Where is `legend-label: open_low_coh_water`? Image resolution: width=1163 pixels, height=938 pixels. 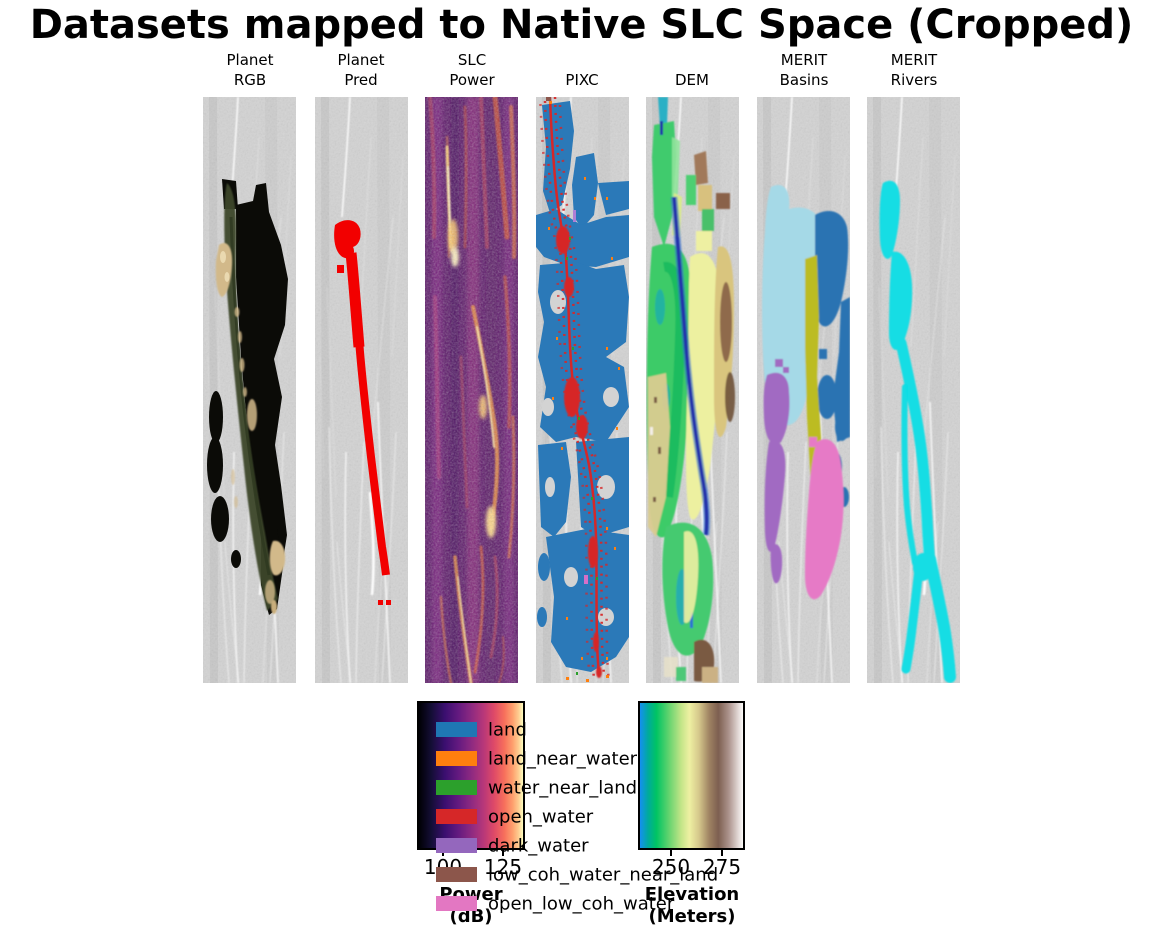
legend-label: open_low_coh_water is located at coordinates (581, 903).